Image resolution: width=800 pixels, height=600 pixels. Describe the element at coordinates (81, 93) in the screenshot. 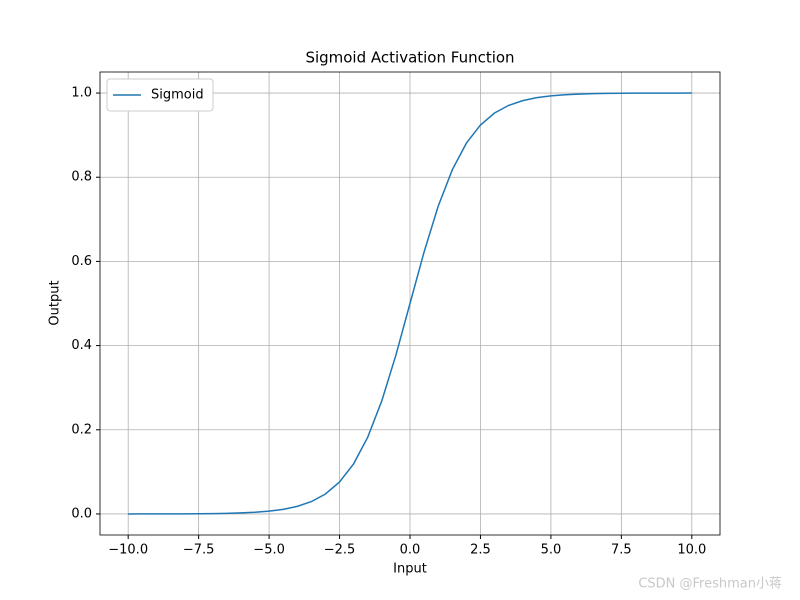

I see `y-tick-label: 1.0` at that location.